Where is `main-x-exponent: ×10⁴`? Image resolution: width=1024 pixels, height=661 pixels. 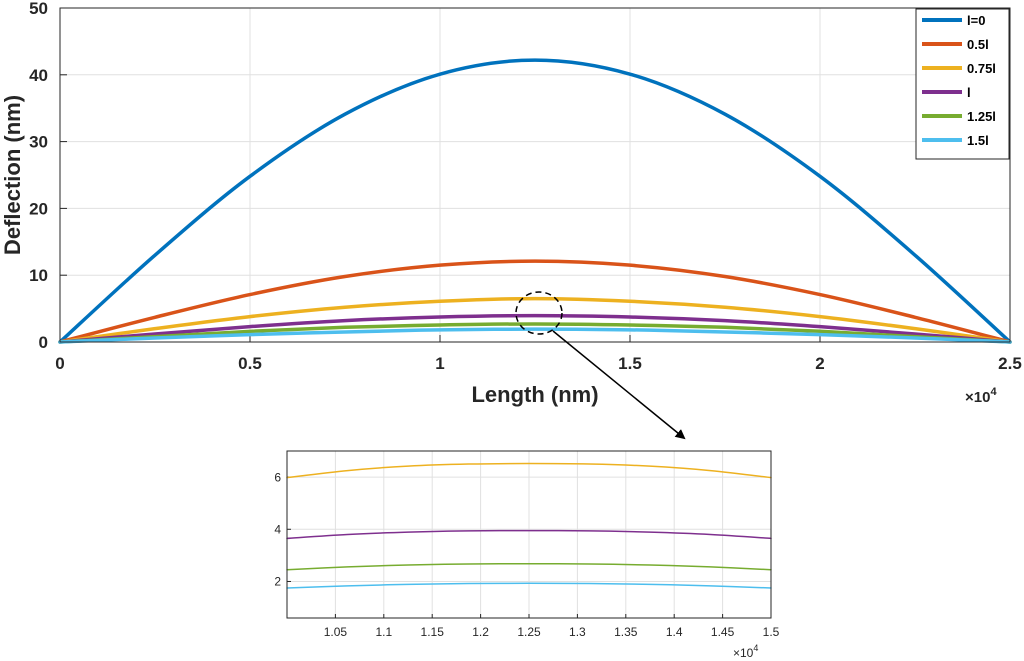
main-x-exponent: ×10⁴ is located at coordinates (981, 396).